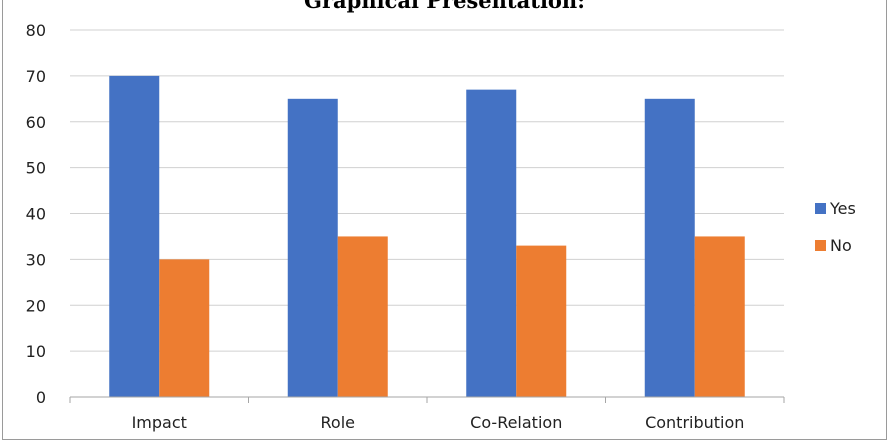  I want to click on y-axis-ticks: 0 10 20 30 40 50 60 70 80, so click(36, 214).